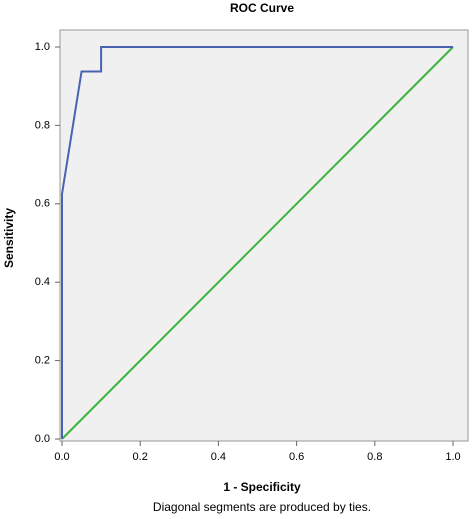 The width and height of the screenshot is (474, 519). What do you see at coordinates (140, 457) in the screenshot?
I see `x-tick-label: 0.2` at bounding box center [140, 457].